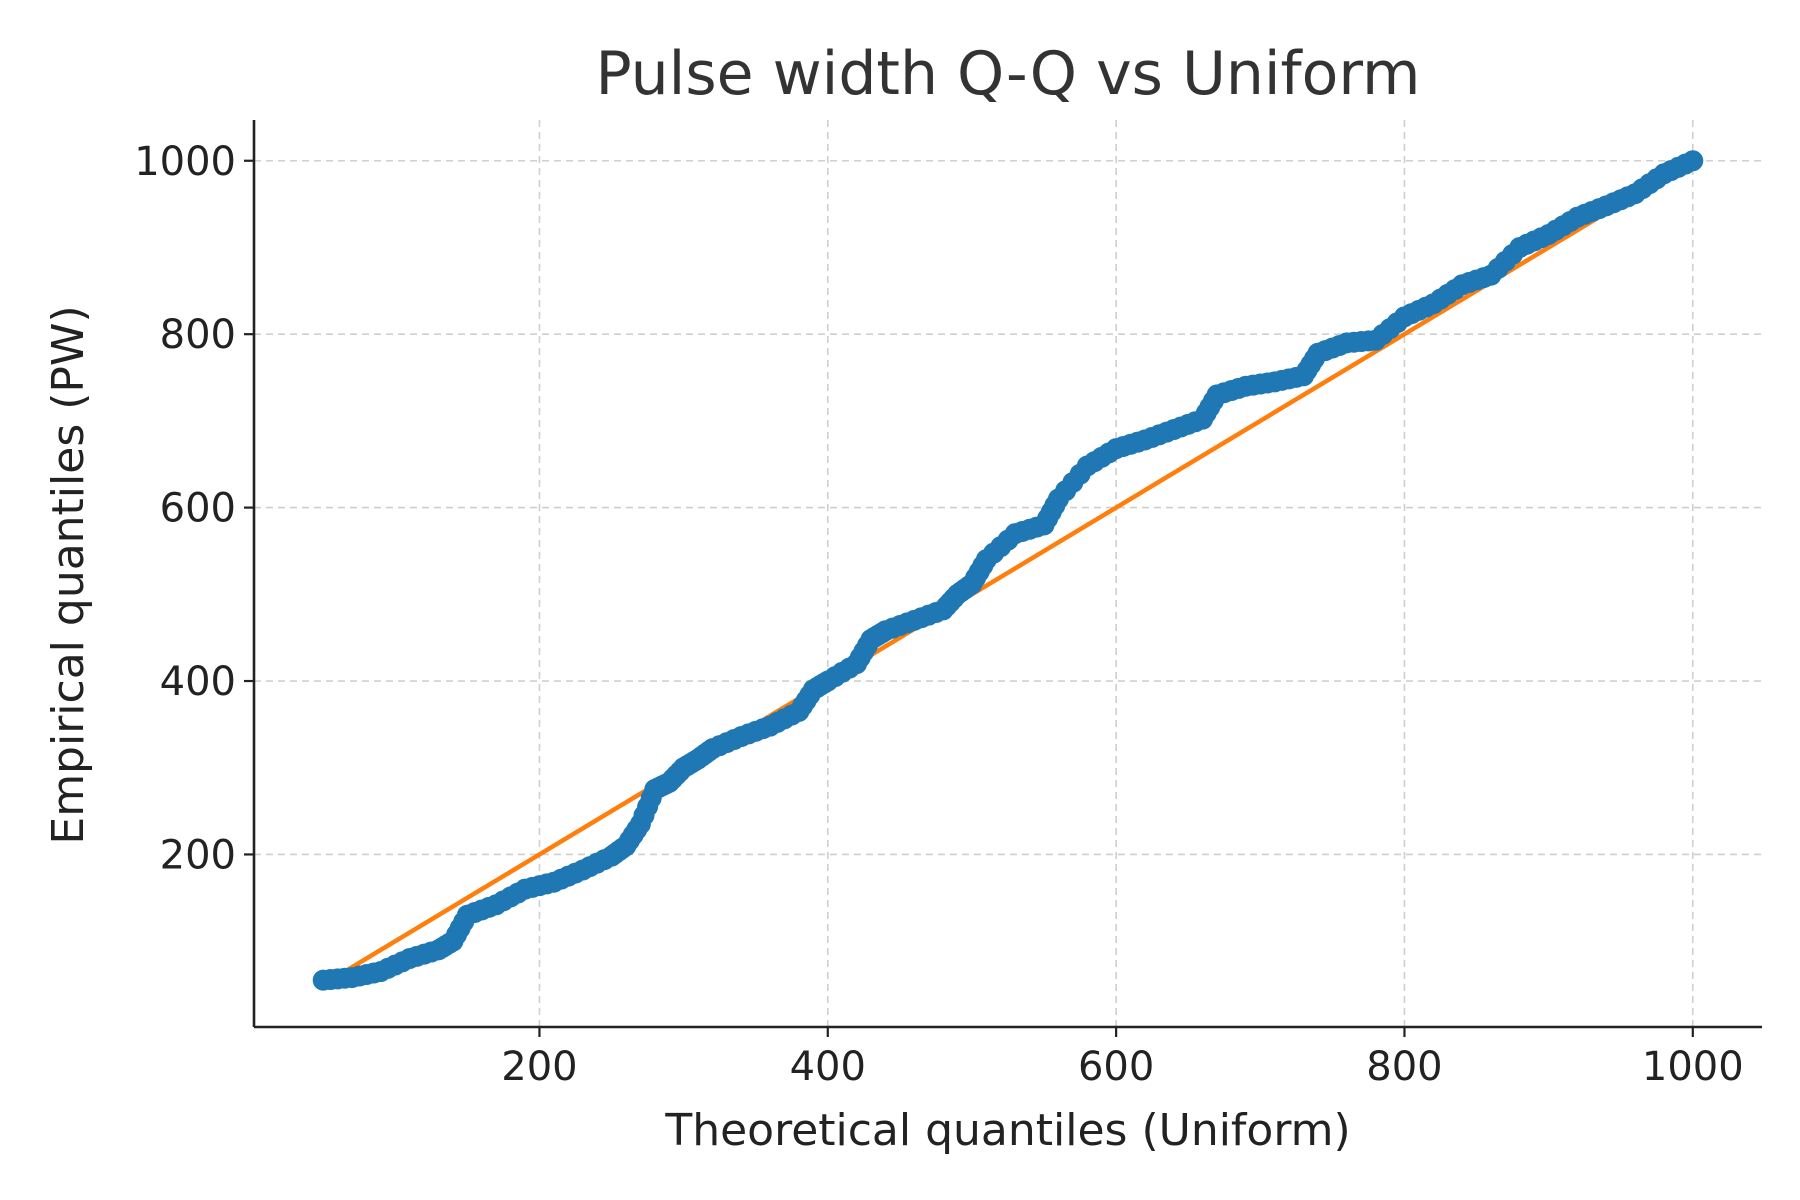  Describe the element at coordinates (198, 335) in the screenshot. I see `y-tick-label: 800` at that location.